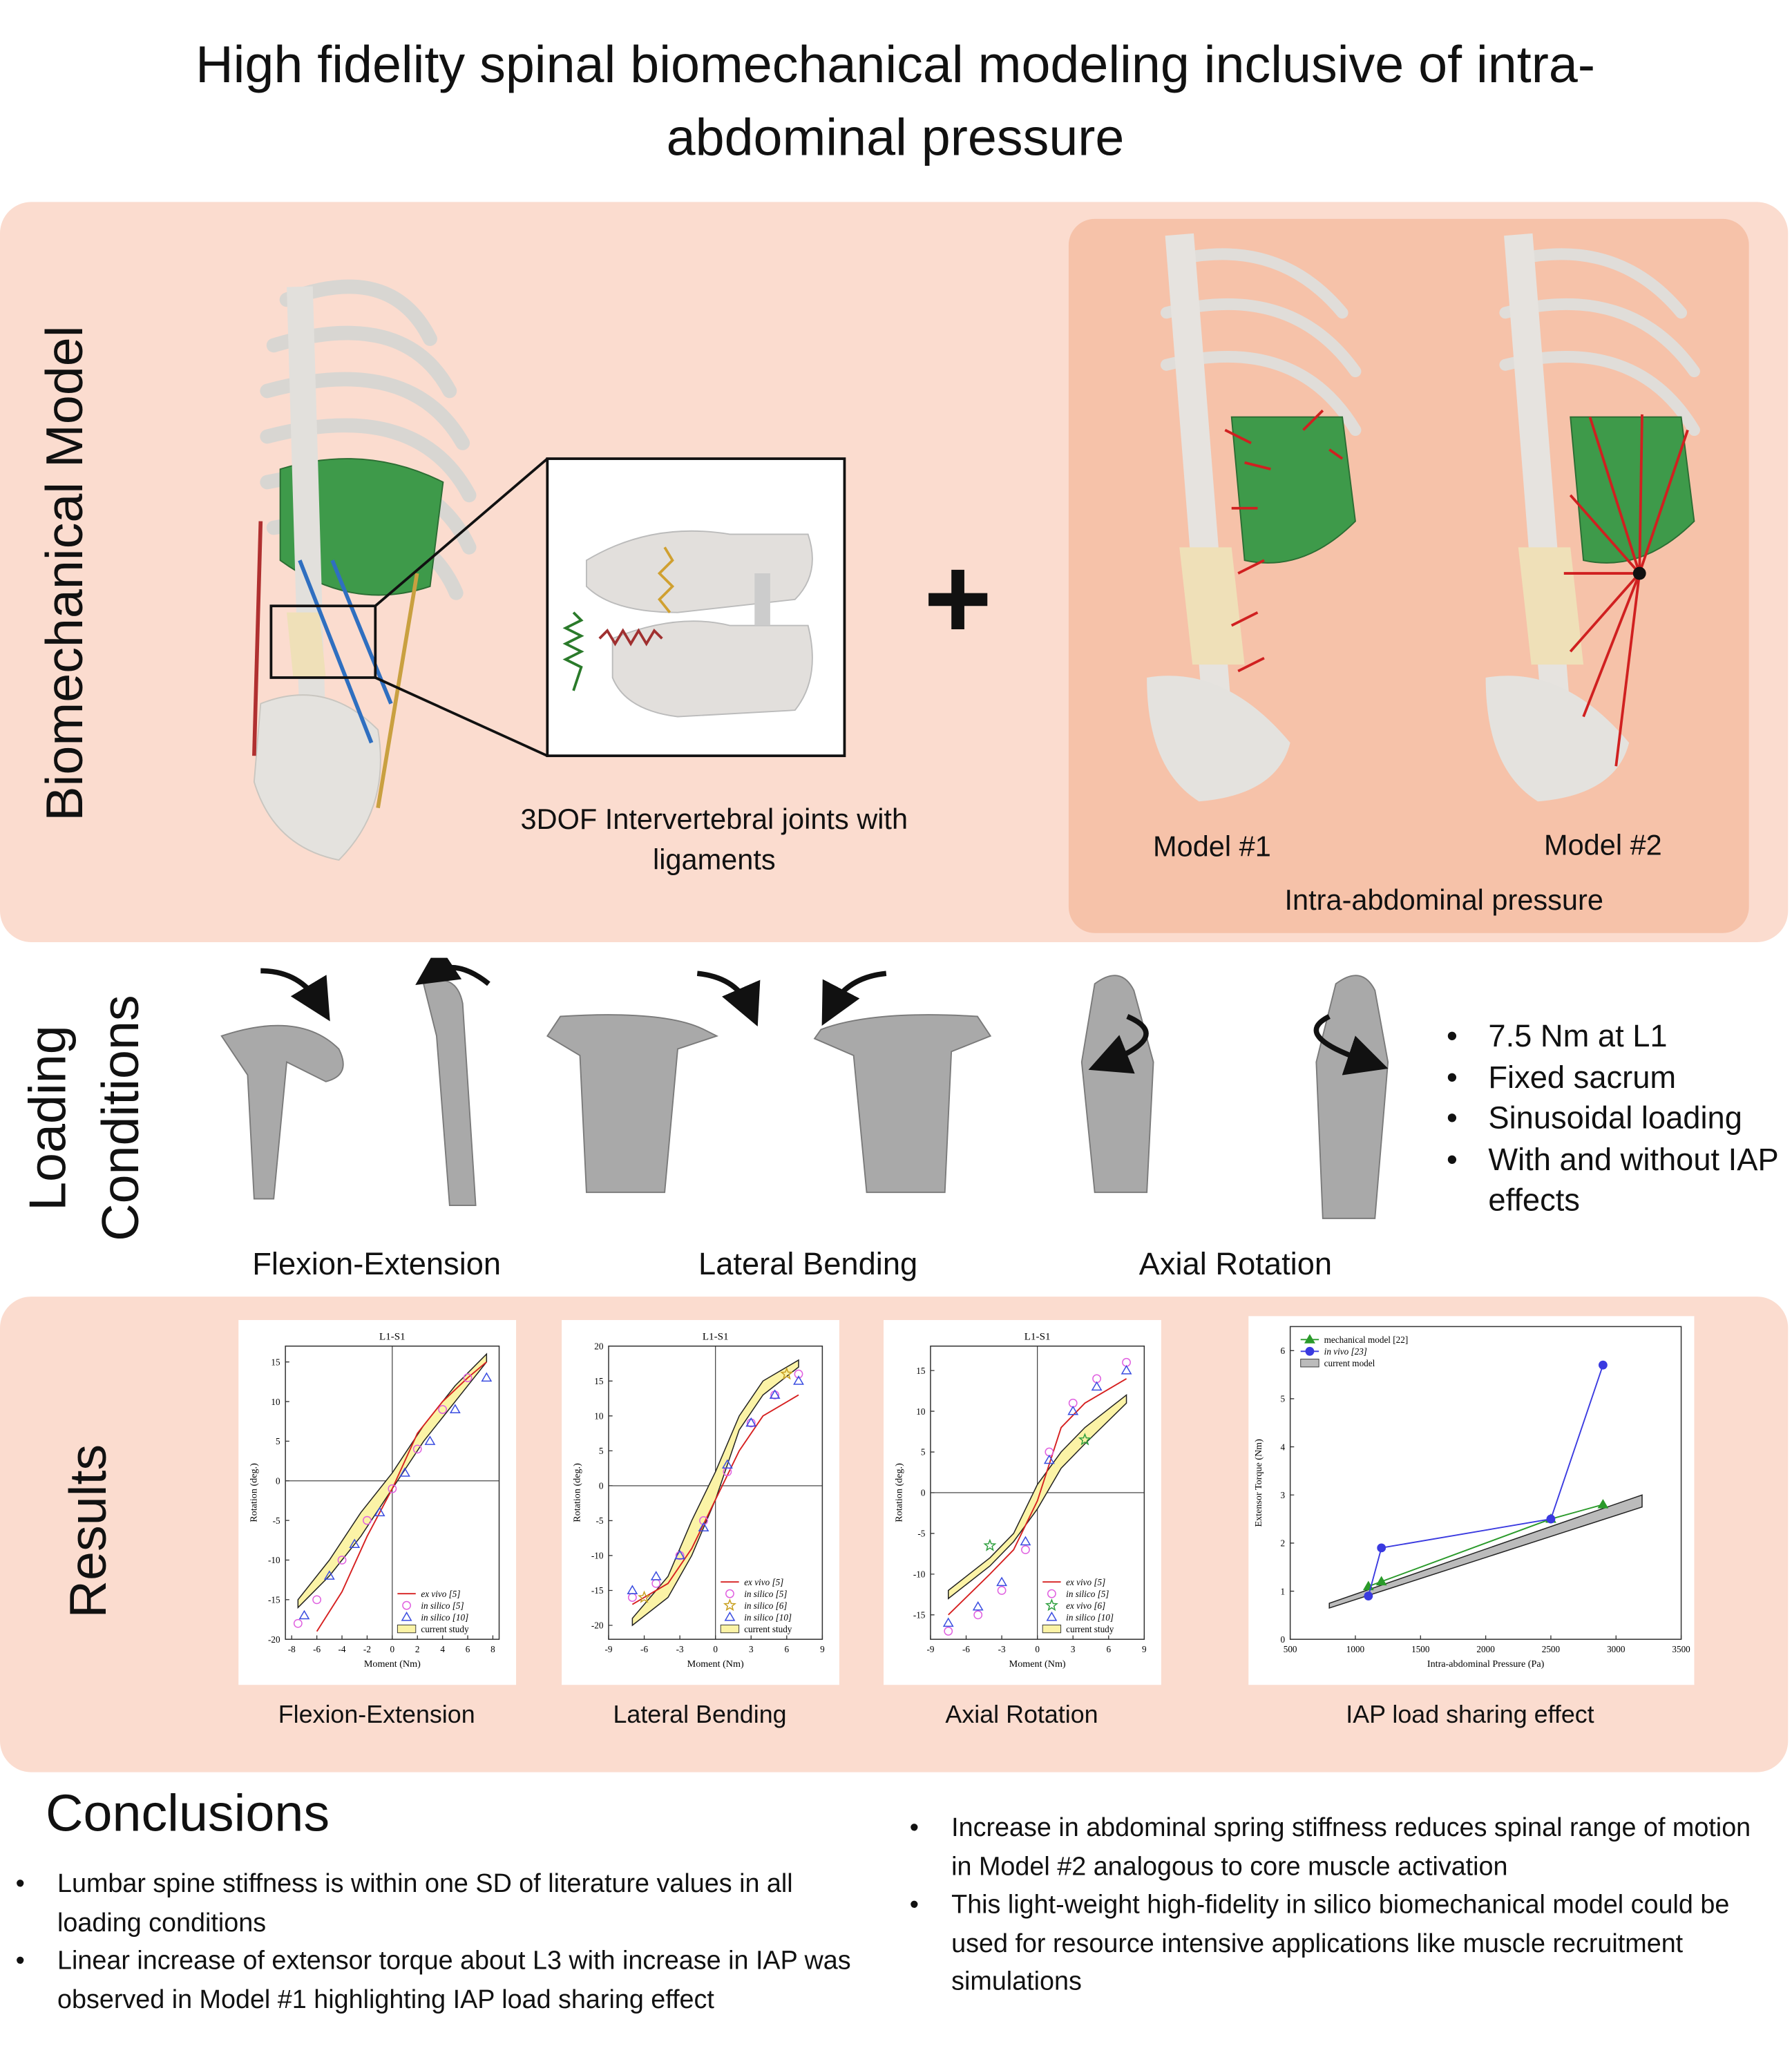 This screenshot has height=2046, width=1792. What do you see at coordinates (1258, 1483) in the screenshot?
I see `y-axis-label: Extensor Torque (Nm)` at bounding box center [1258, 1483].